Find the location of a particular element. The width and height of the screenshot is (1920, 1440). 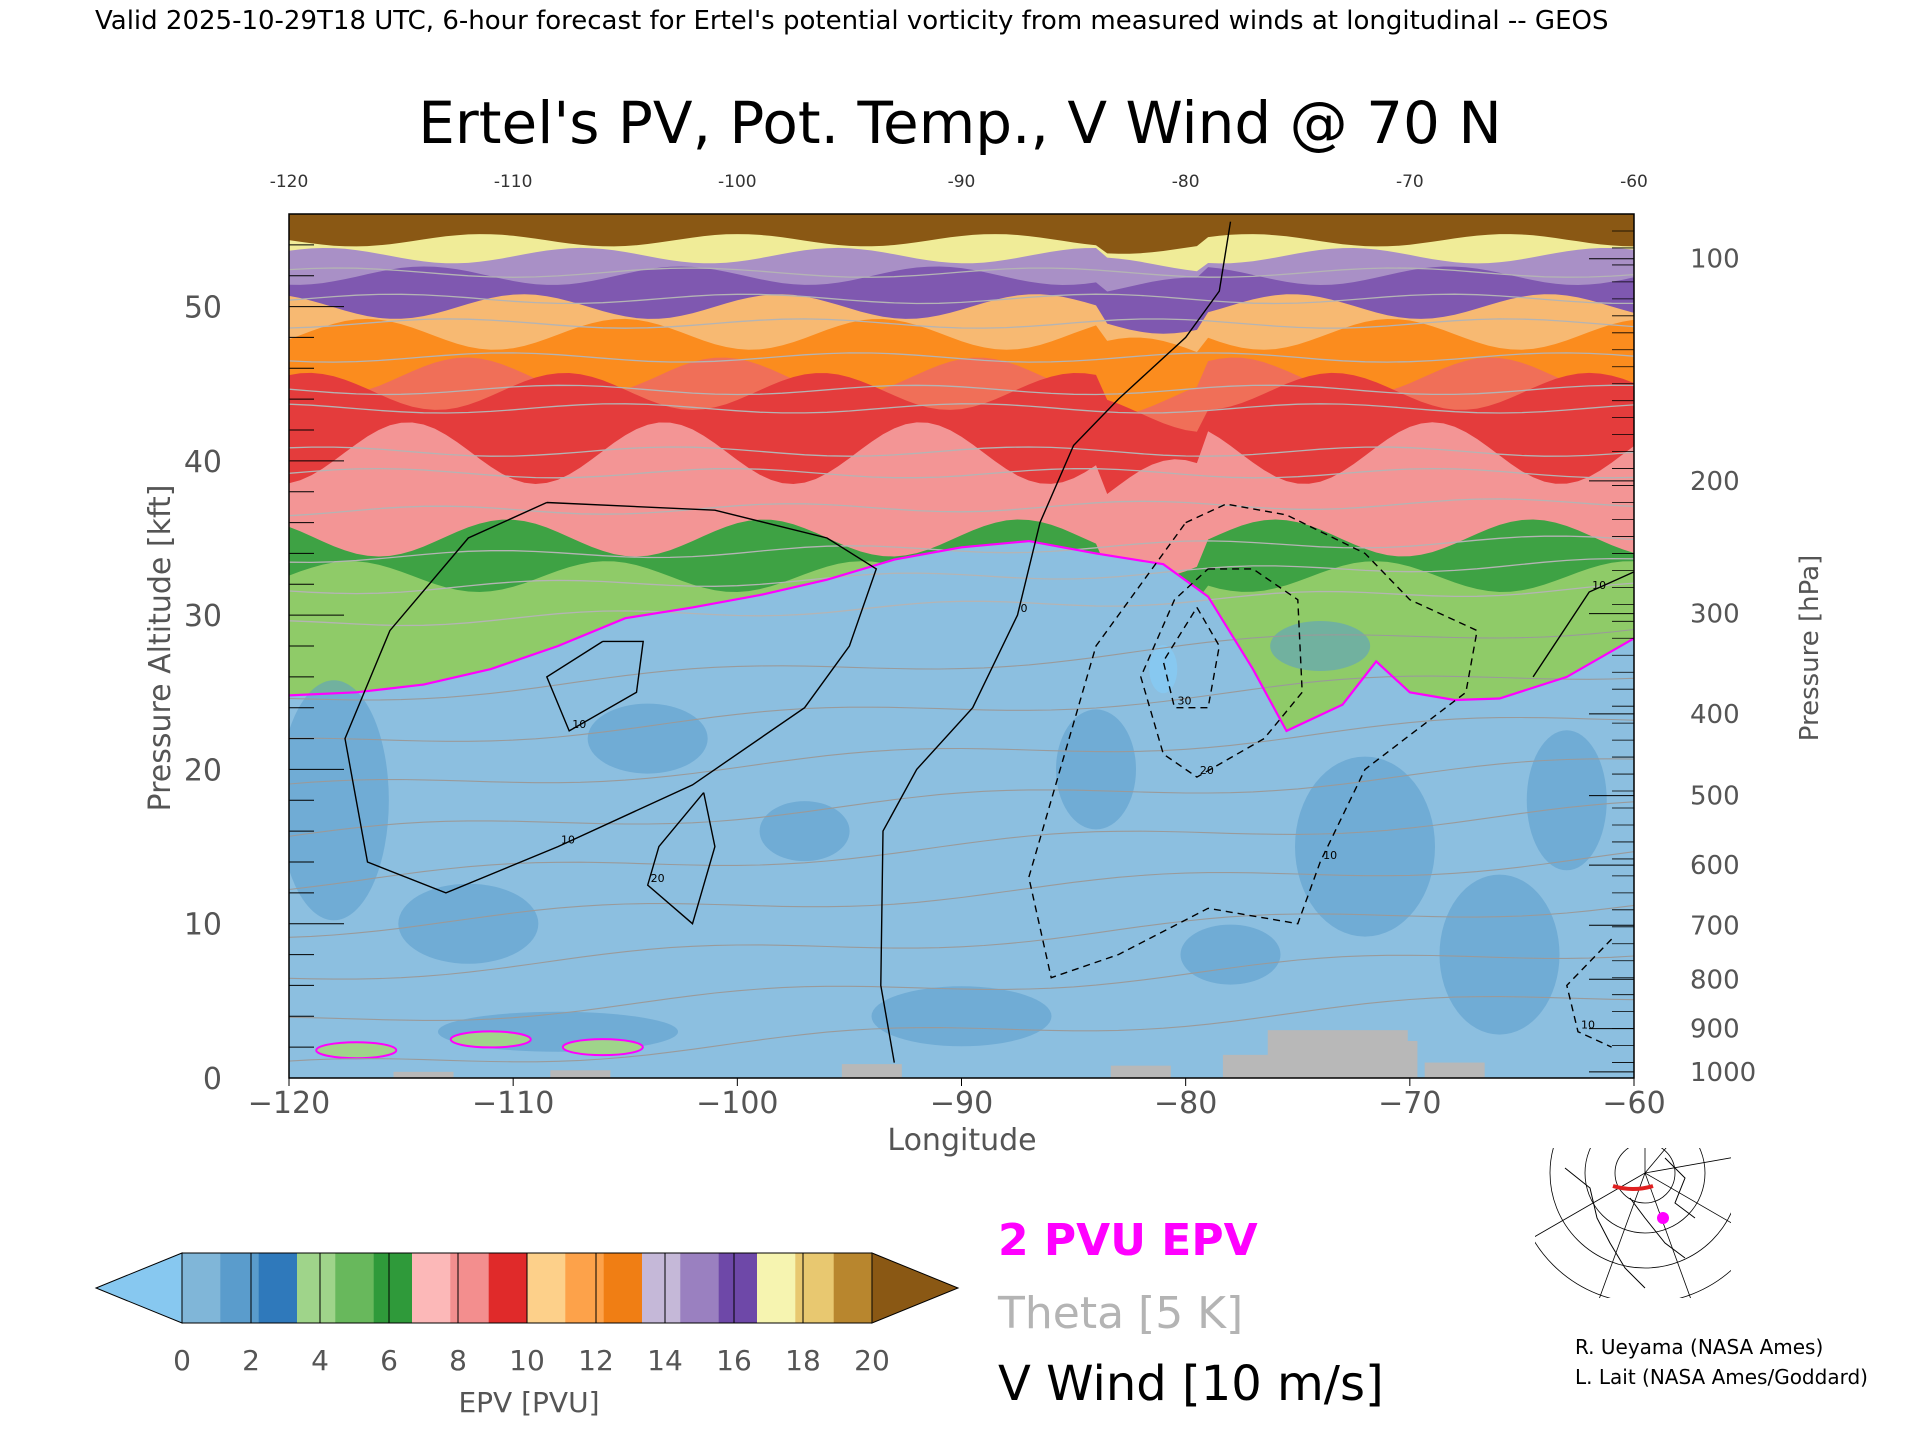

vwind-contour-label-6: 20 is located at coordinates (1207, 770).